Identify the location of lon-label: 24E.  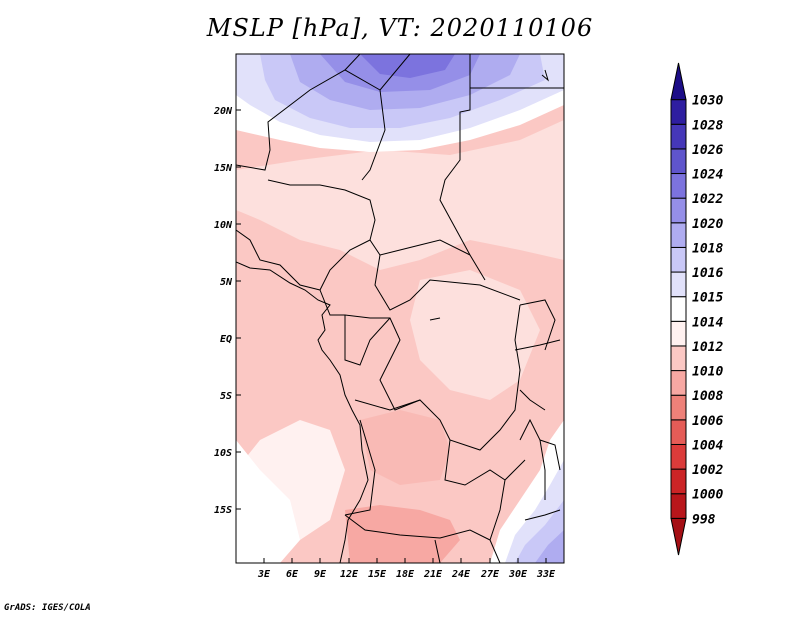
(461, 574).